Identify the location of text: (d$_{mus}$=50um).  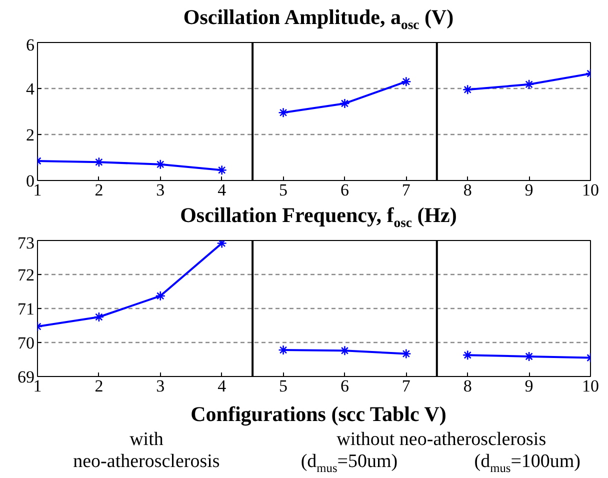
(349, 463).